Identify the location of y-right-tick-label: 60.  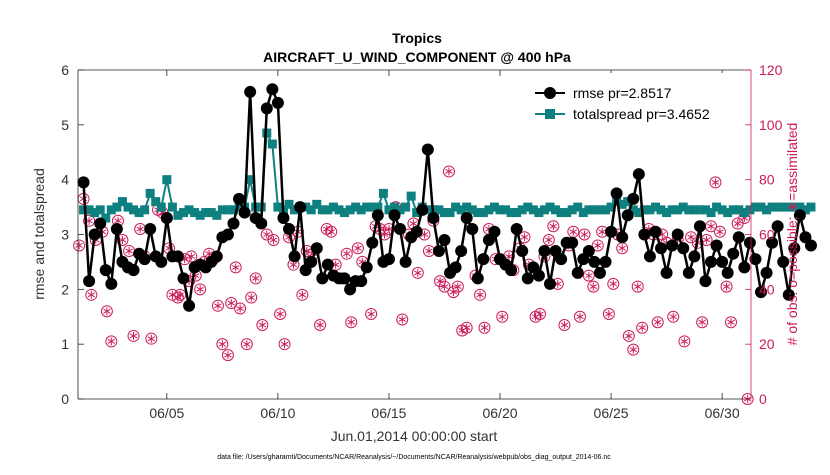
(767, 235).